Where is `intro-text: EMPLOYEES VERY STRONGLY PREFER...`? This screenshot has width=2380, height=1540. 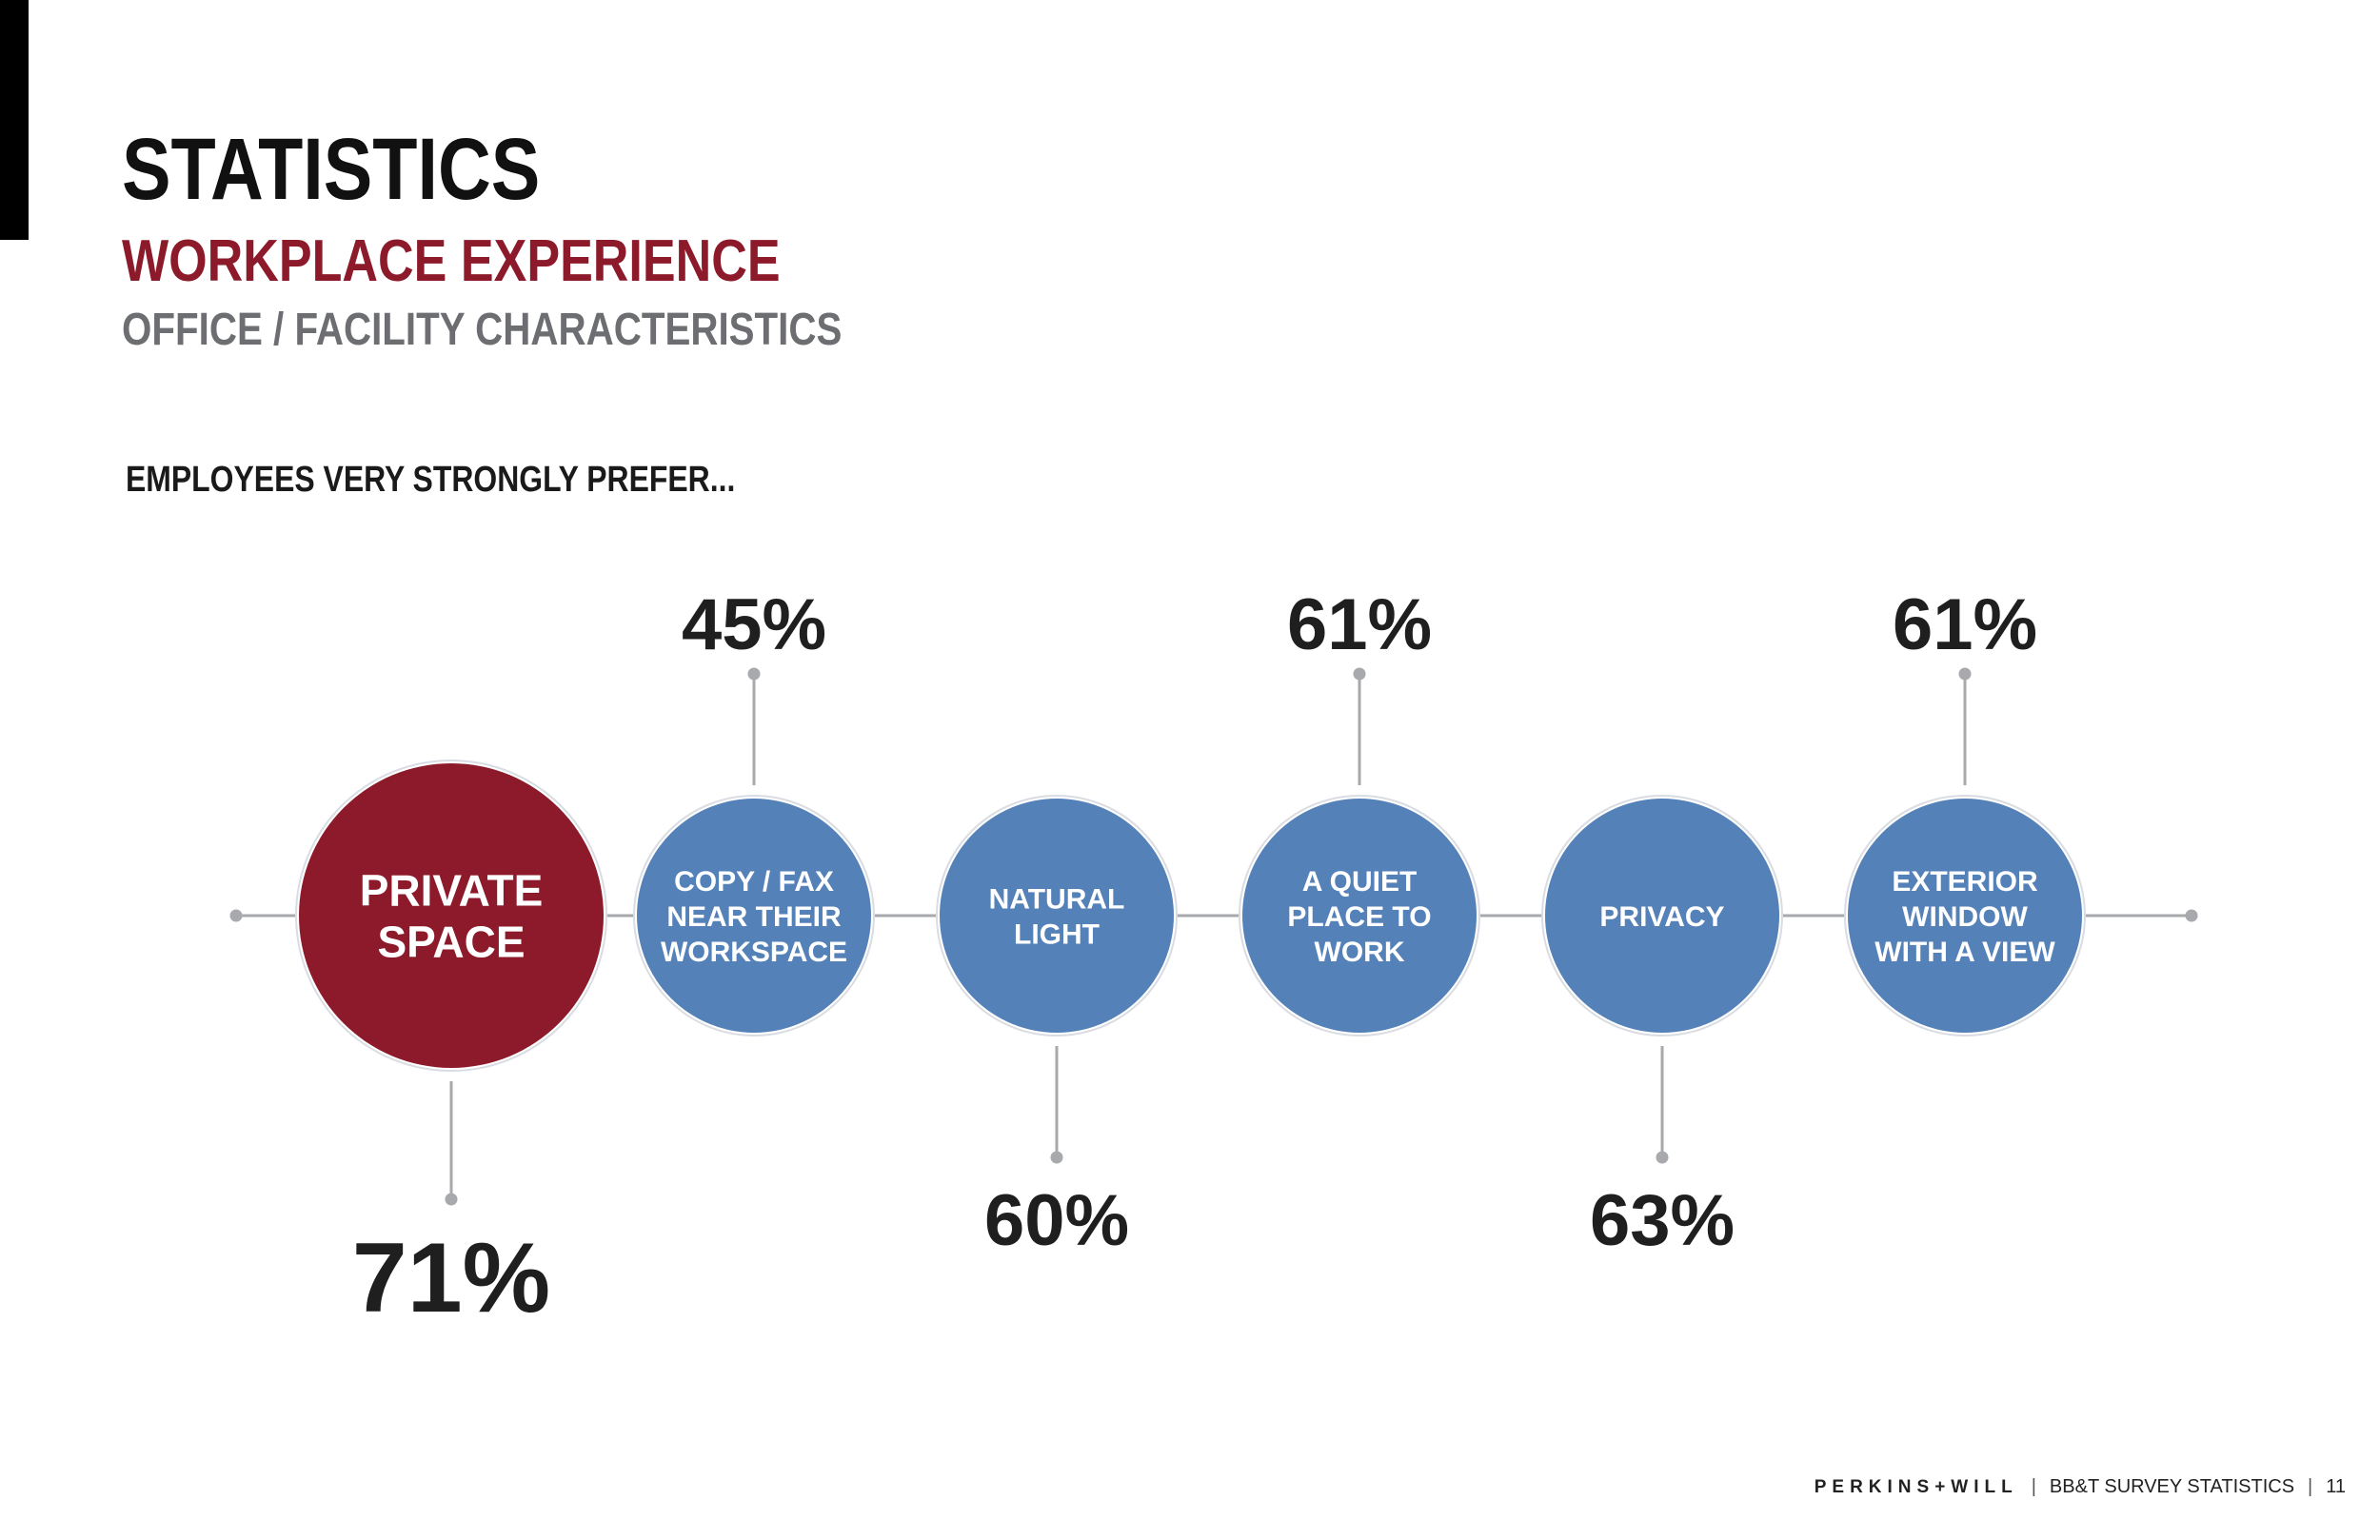
intro-text: EMPLOYEES VERY STRONGLY PREFER... is located at coordinates (431, 480).